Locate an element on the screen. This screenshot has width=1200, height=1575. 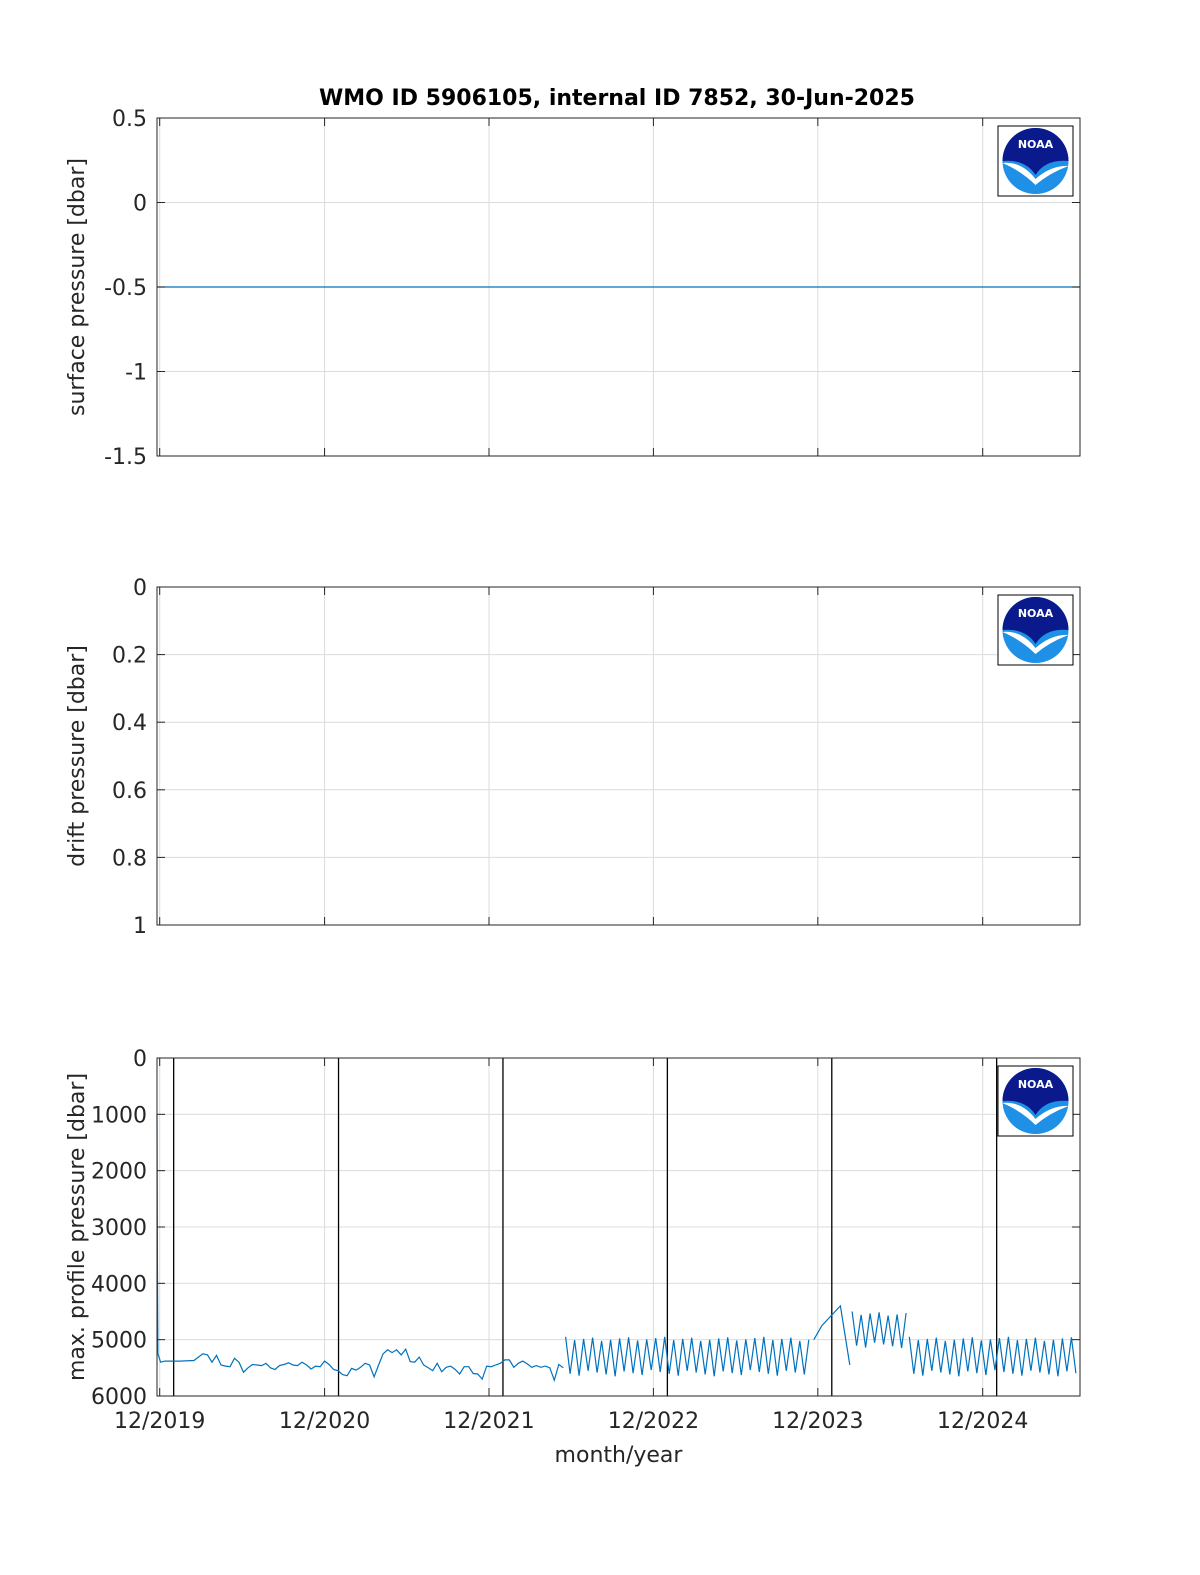
y-tick-label: 6000 is located at coordinates (119, 1397).